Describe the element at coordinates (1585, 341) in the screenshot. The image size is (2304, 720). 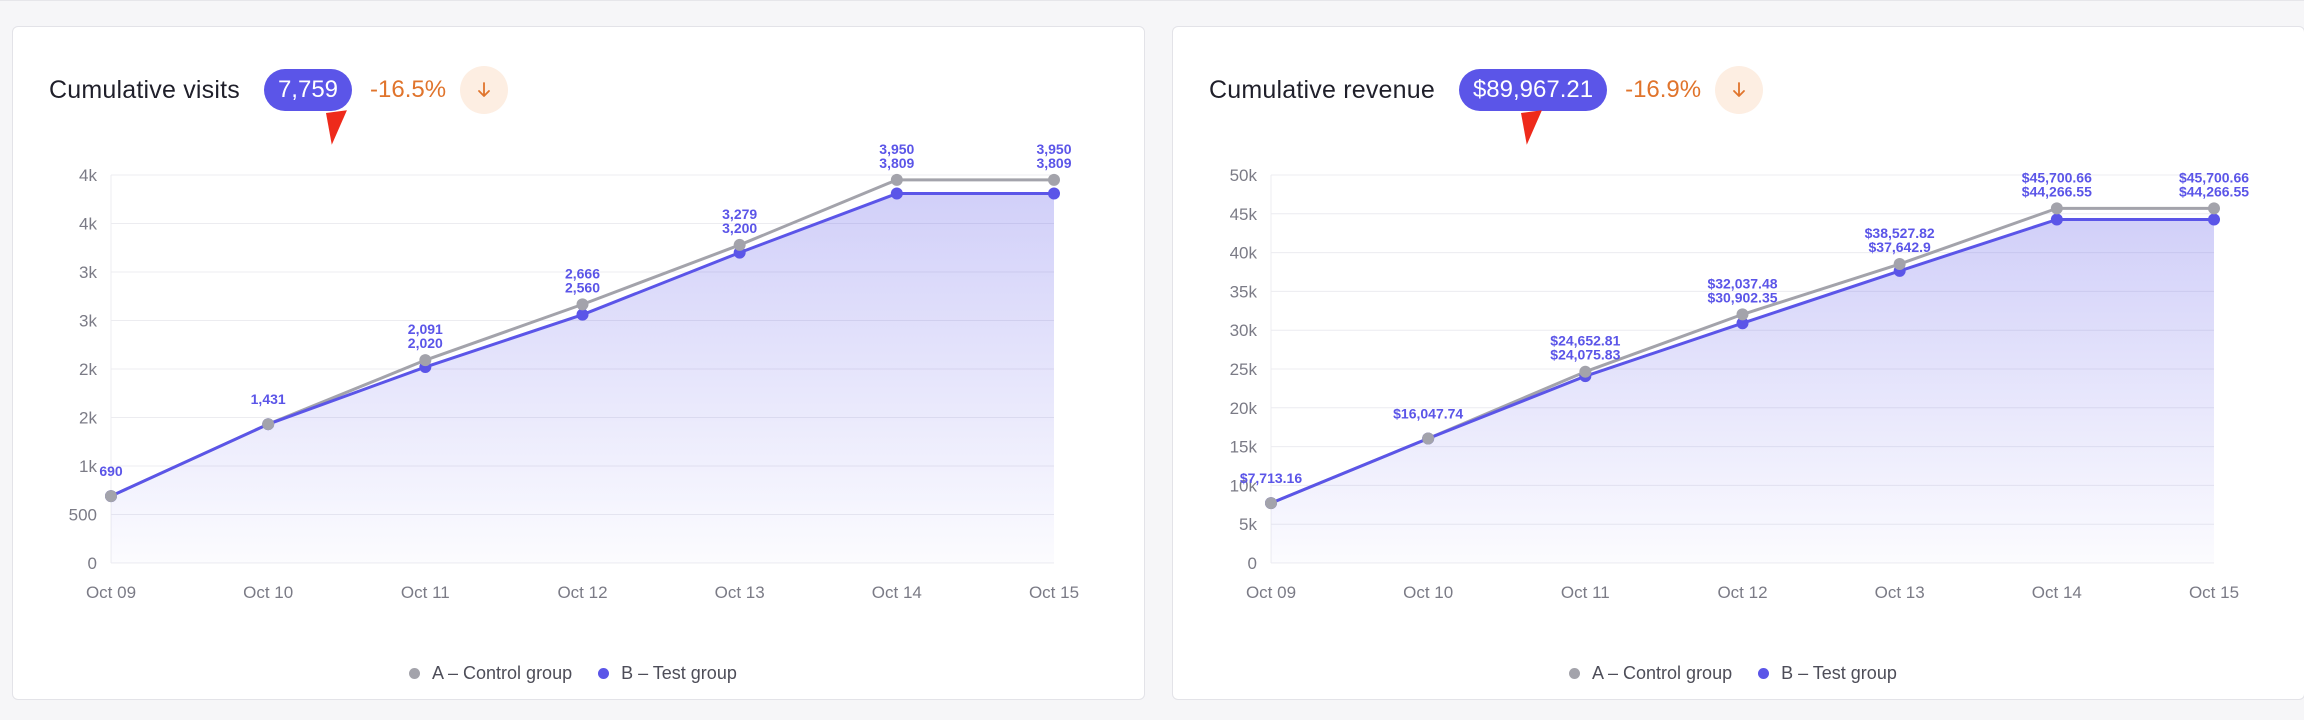
I see `control-data-label: $24,652.81` at that location.